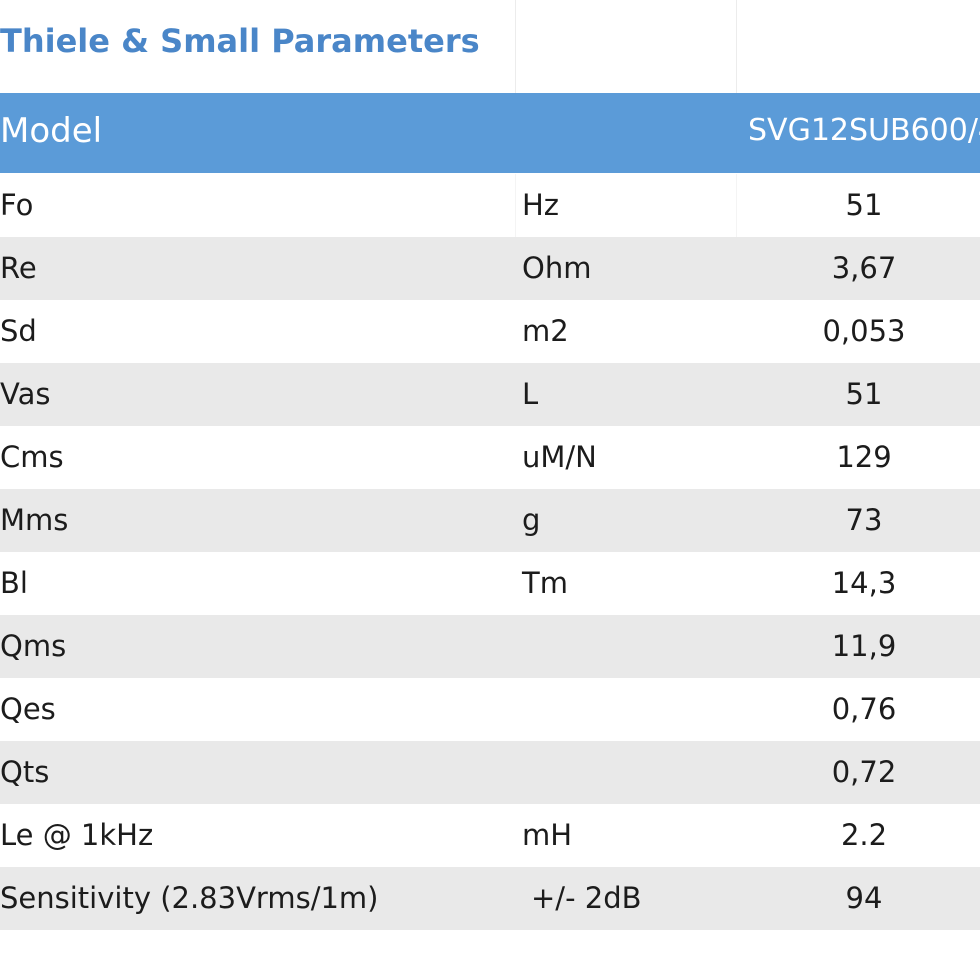  What do you see at coordinates (490, 772) in the screenshot?
I see `table-row: Qts 0,72` at bounding box center [490, 772].